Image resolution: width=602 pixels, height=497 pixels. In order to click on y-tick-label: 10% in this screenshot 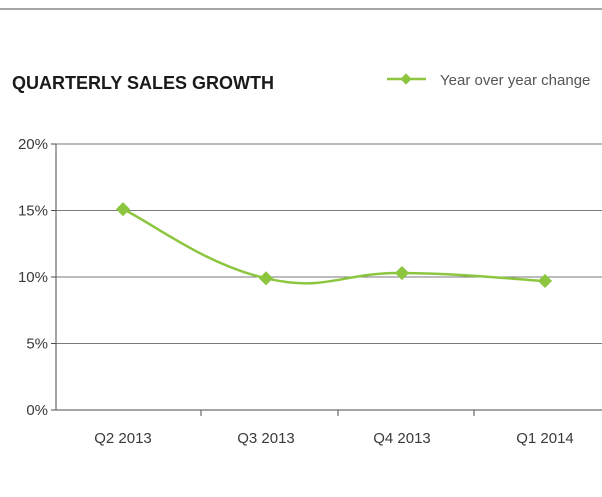, I will do `click(33, 277)`.